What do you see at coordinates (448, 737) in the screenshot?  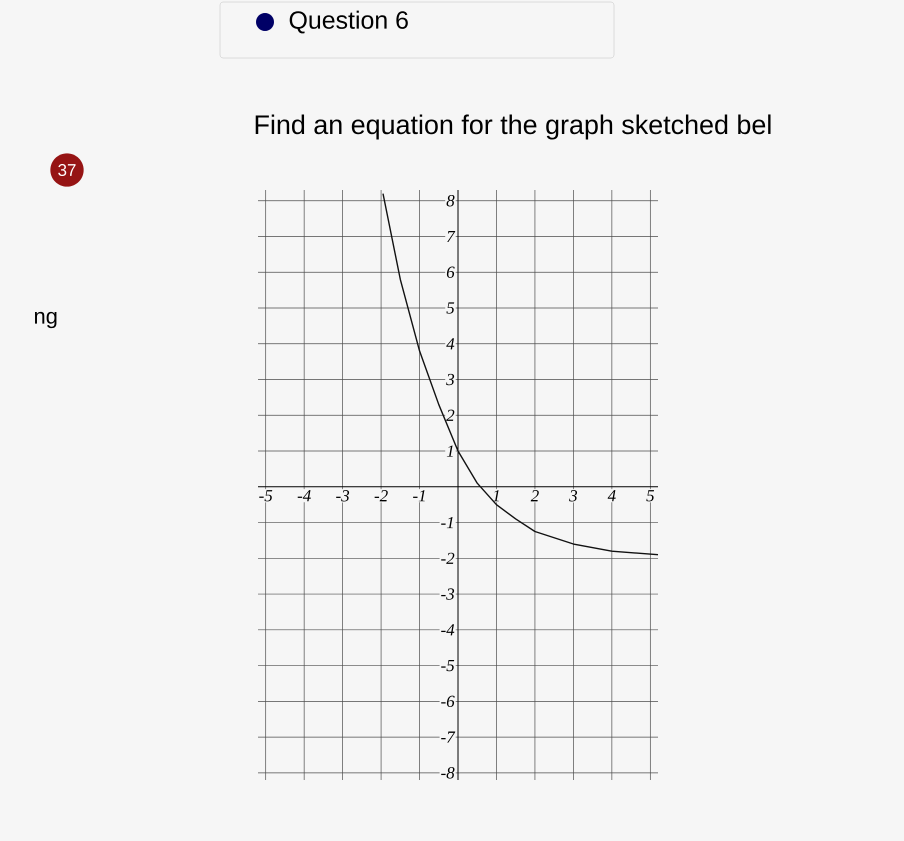 I see `y-tick-label: -7` at bounding box center [448, 737].